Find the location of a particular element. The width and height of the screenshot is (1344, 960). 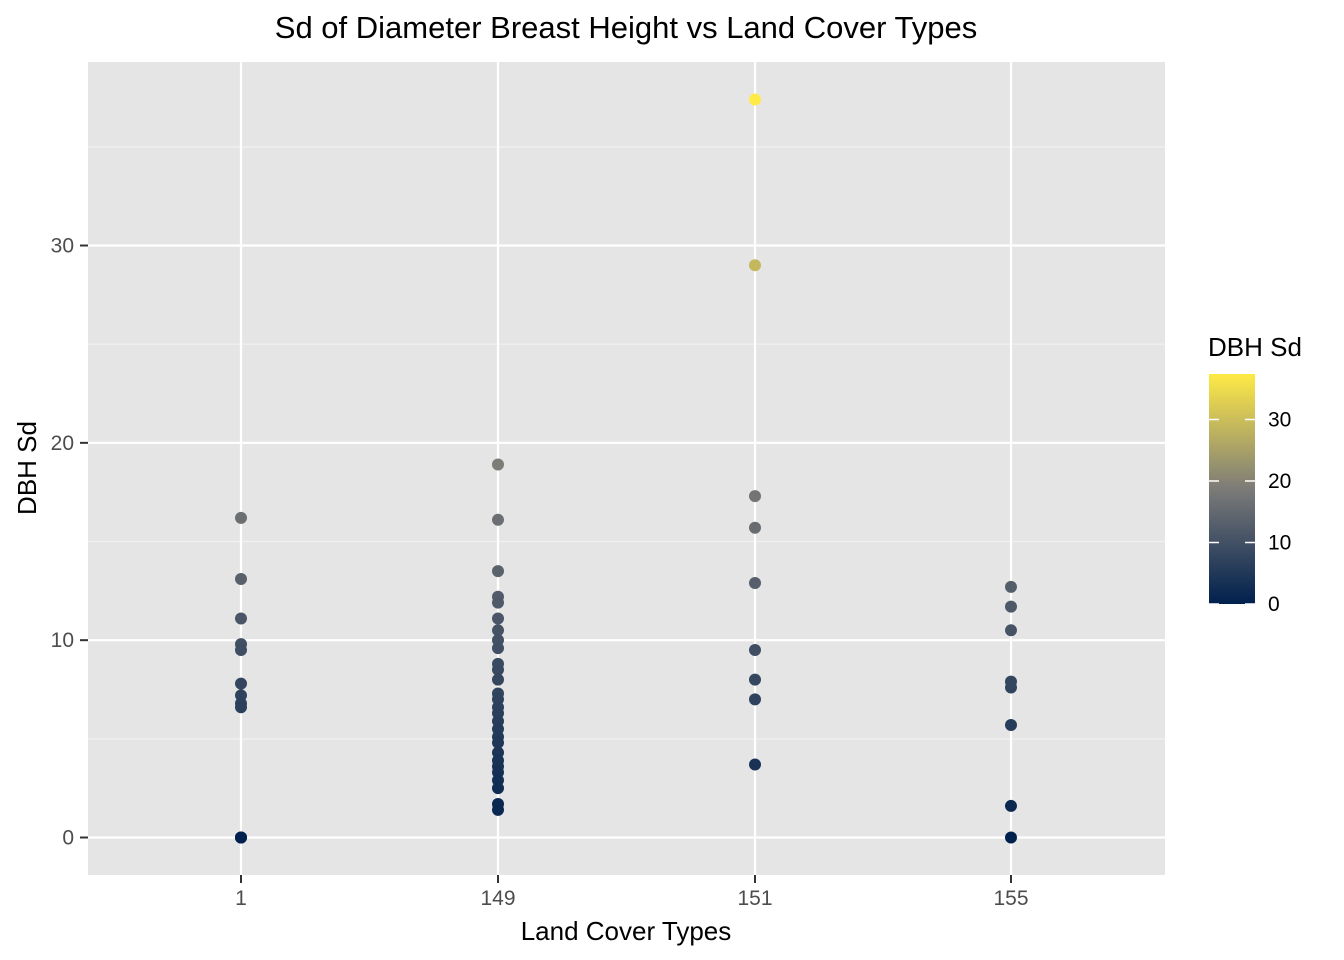

x-tick-label: 151 is located at coordinates (754, 898).